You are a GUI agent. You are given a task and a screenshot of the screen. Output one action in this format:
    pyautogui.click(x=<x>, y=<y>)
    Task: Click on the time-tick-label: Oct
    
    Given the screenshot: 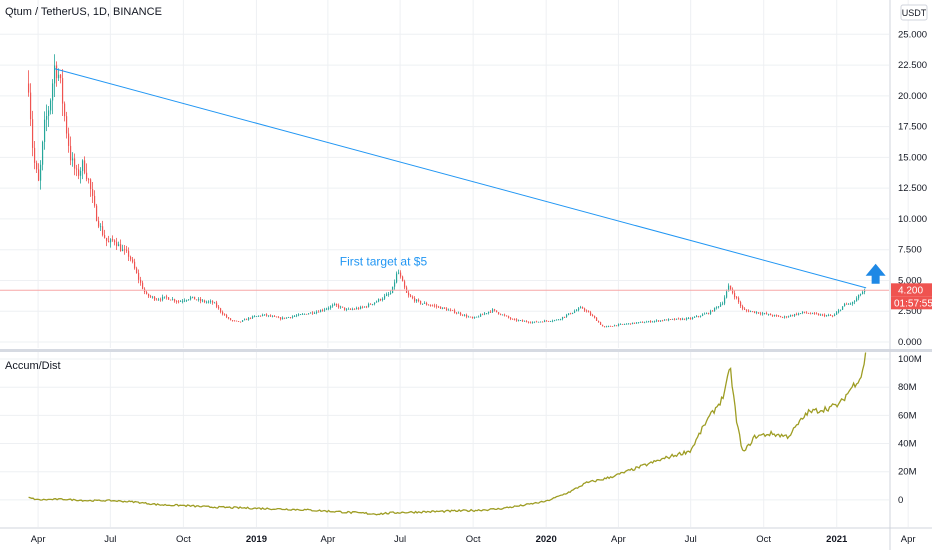 What is the action you would take?
    pyautogui.click(x=183, y=539)
    